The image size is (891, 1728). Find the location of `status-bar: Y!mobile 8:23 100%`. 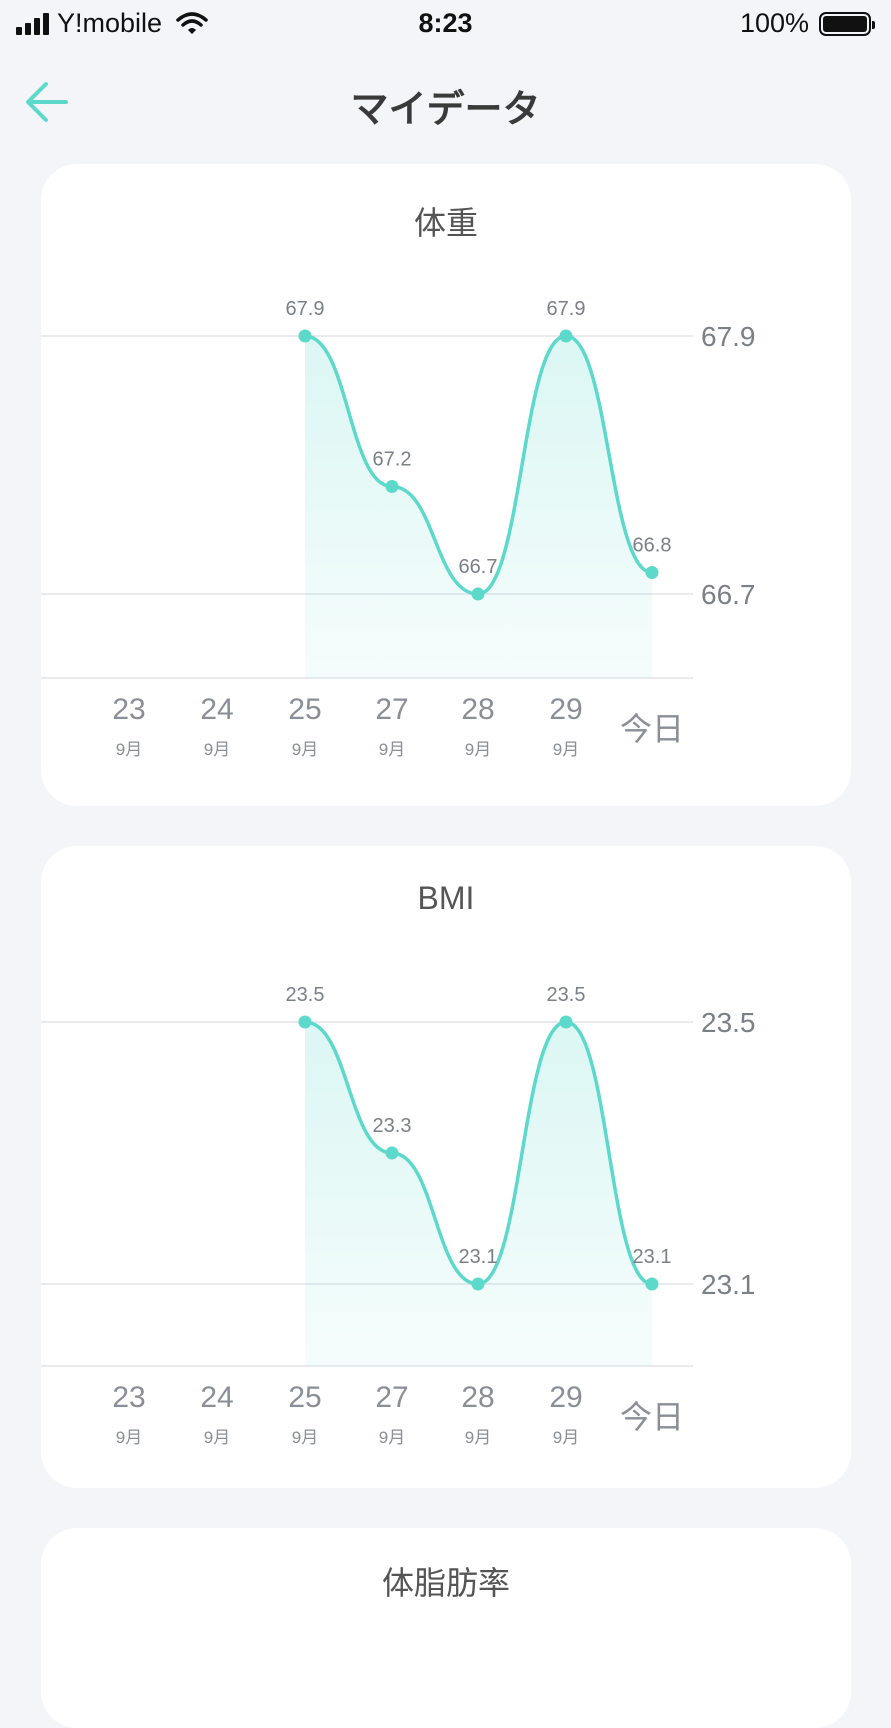

status-bar: Y!mobile 8:23 100% is located at coordinates (445, 25).